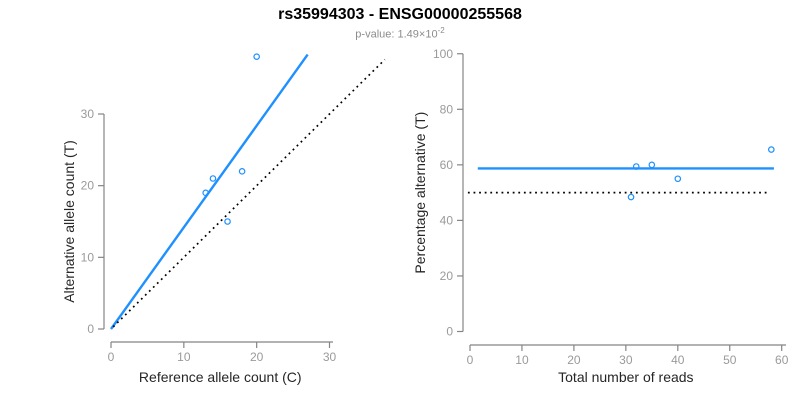 The width and height of the screenshot is (800, 400). I want to click on figure-title: rs35994303 - ENSG00000255568, so click(400, 14).